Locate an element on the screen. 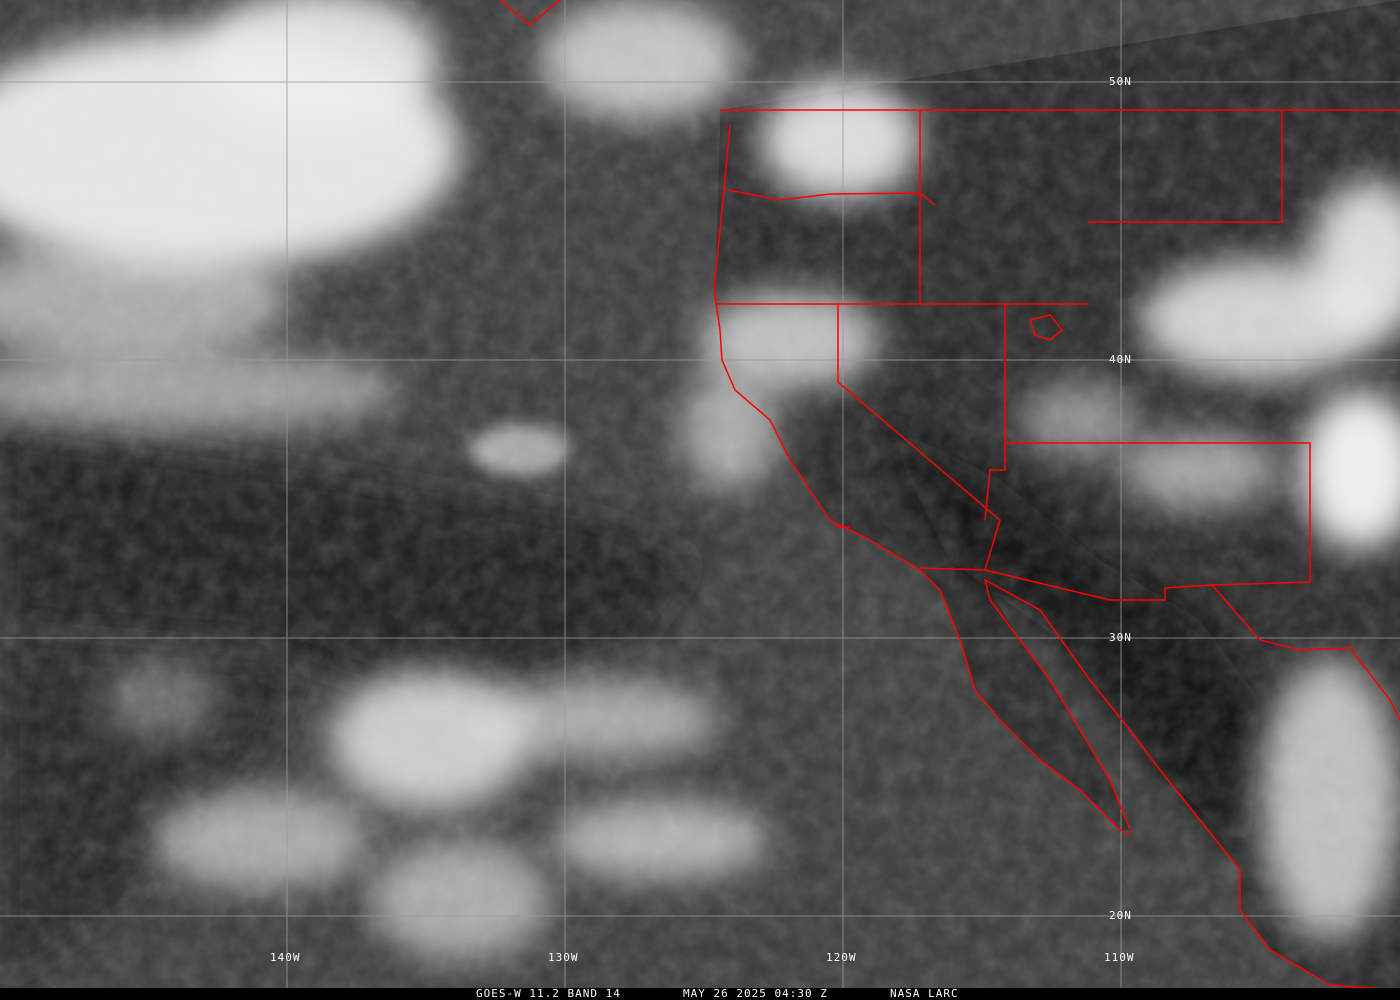 This screenshot has height=1000, width=1400. montana-border is located at coordinates (1185, 166).